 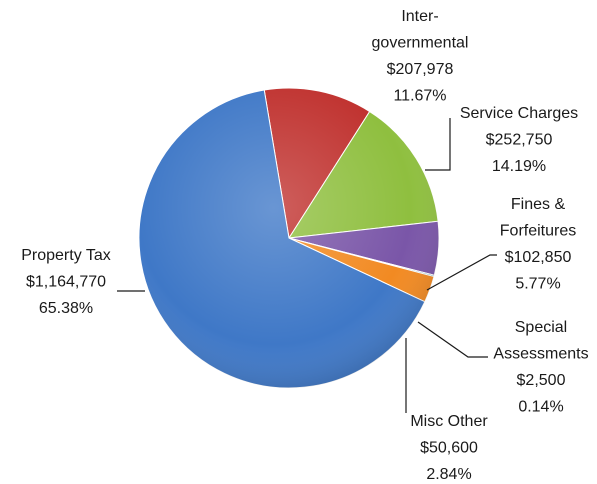 I want to click on data-label-special-assessments: Special Assessments $2,500 0.14%, so click(x=540, y=367).